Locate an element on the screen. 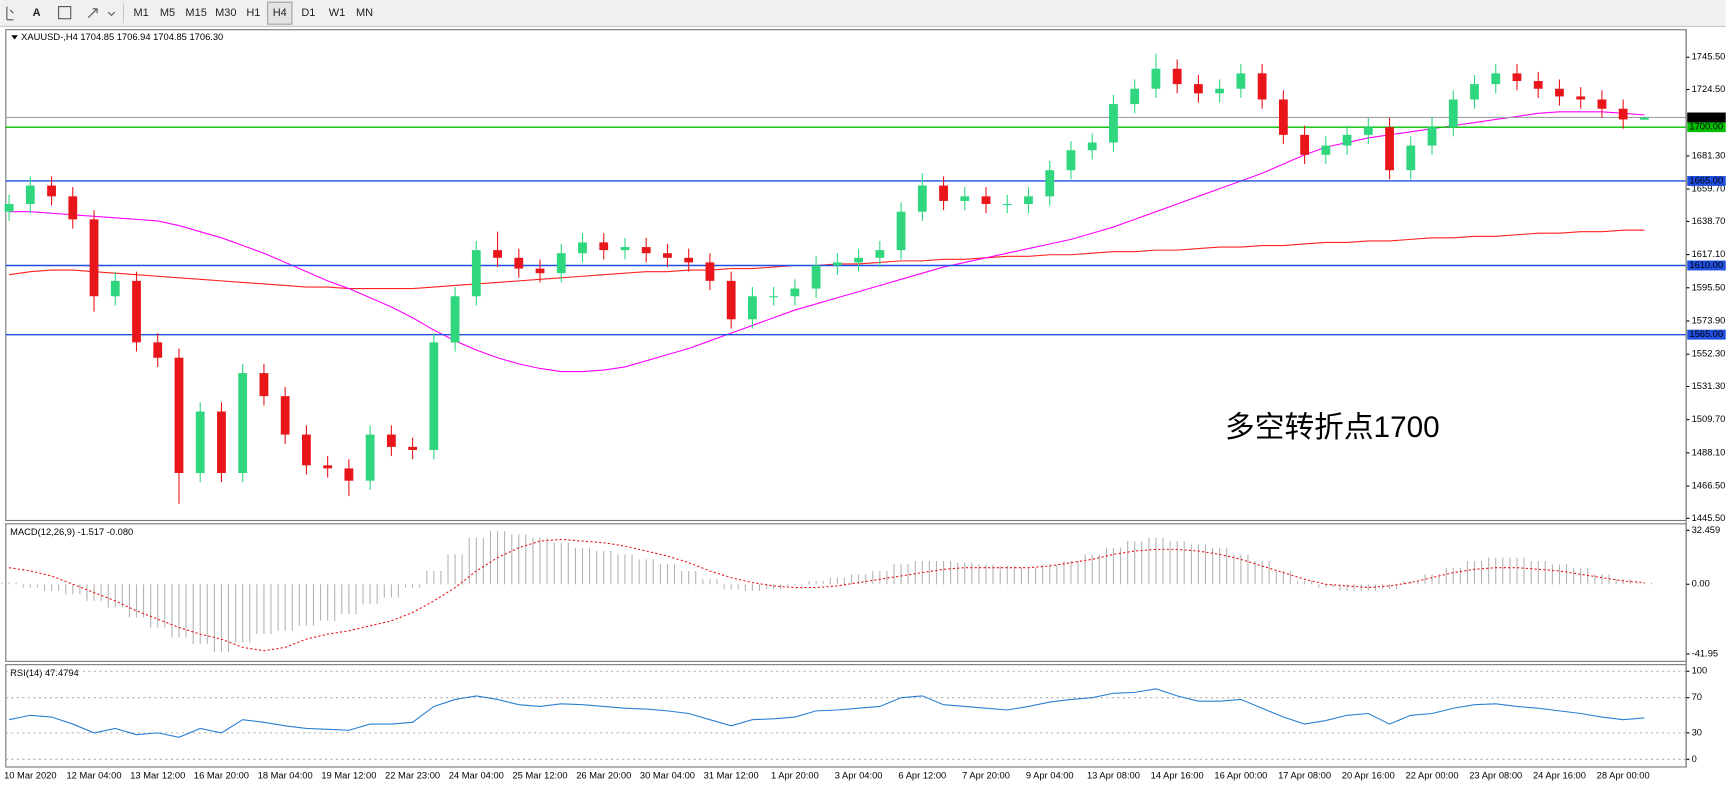 This screenshot has height=789, width=1726. x-tick-label: 3 Apr 04:00 is located at coordinates (859, 775).